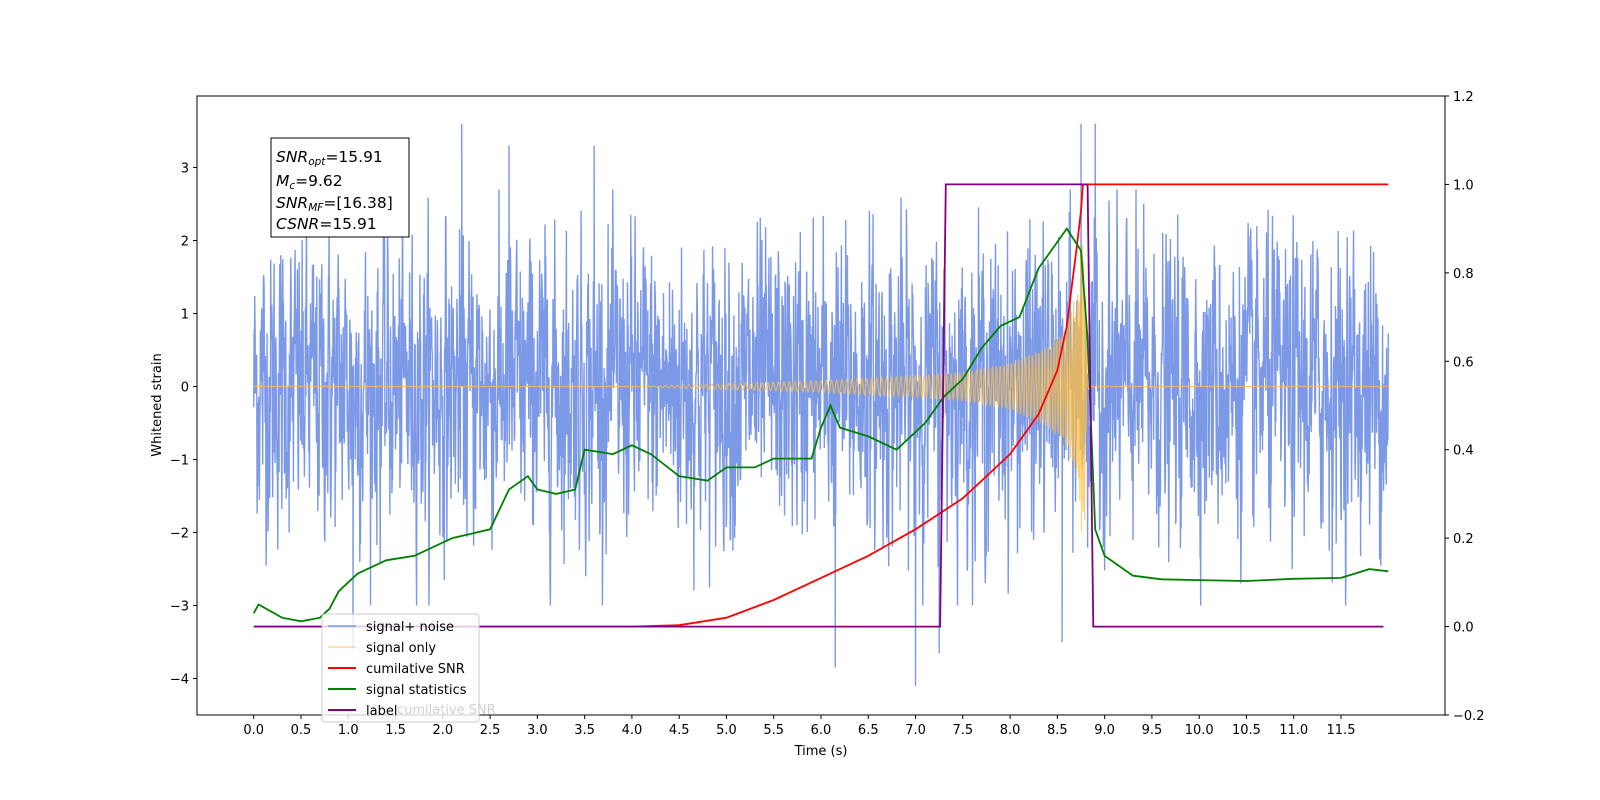 This screenshot has width=1600, height=800. I want to click on x-tick-label: 11.5, so click(1341, 730).